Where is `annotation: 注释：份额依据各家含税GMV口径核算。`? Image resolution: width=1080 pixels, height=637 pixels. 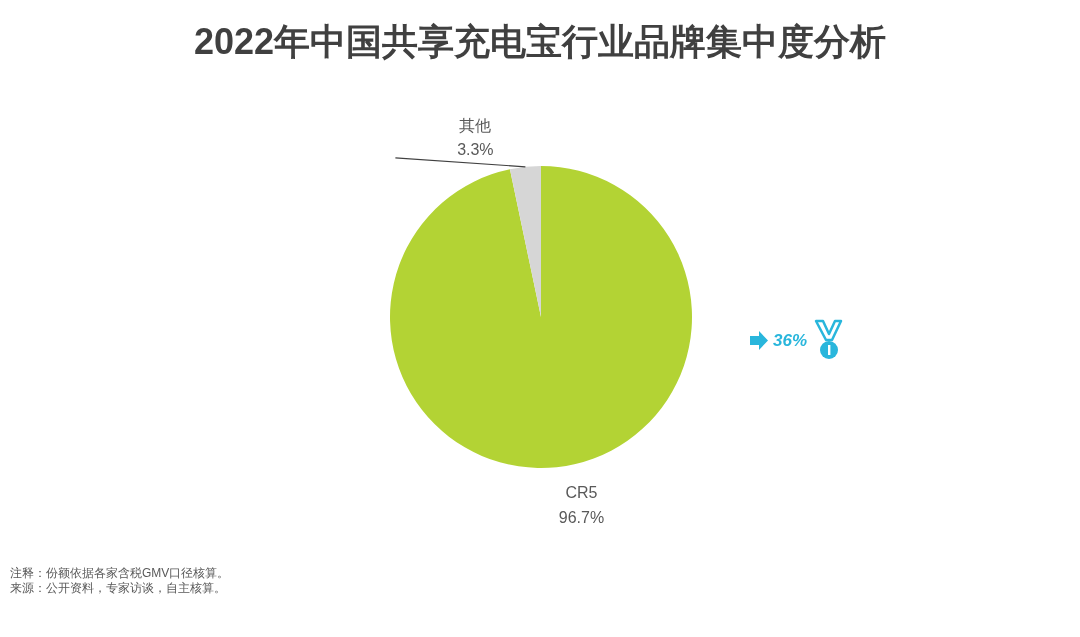 annotation: 注释：份额依据各家含税GMV口径核算。 is located at coordinates (120, 573).